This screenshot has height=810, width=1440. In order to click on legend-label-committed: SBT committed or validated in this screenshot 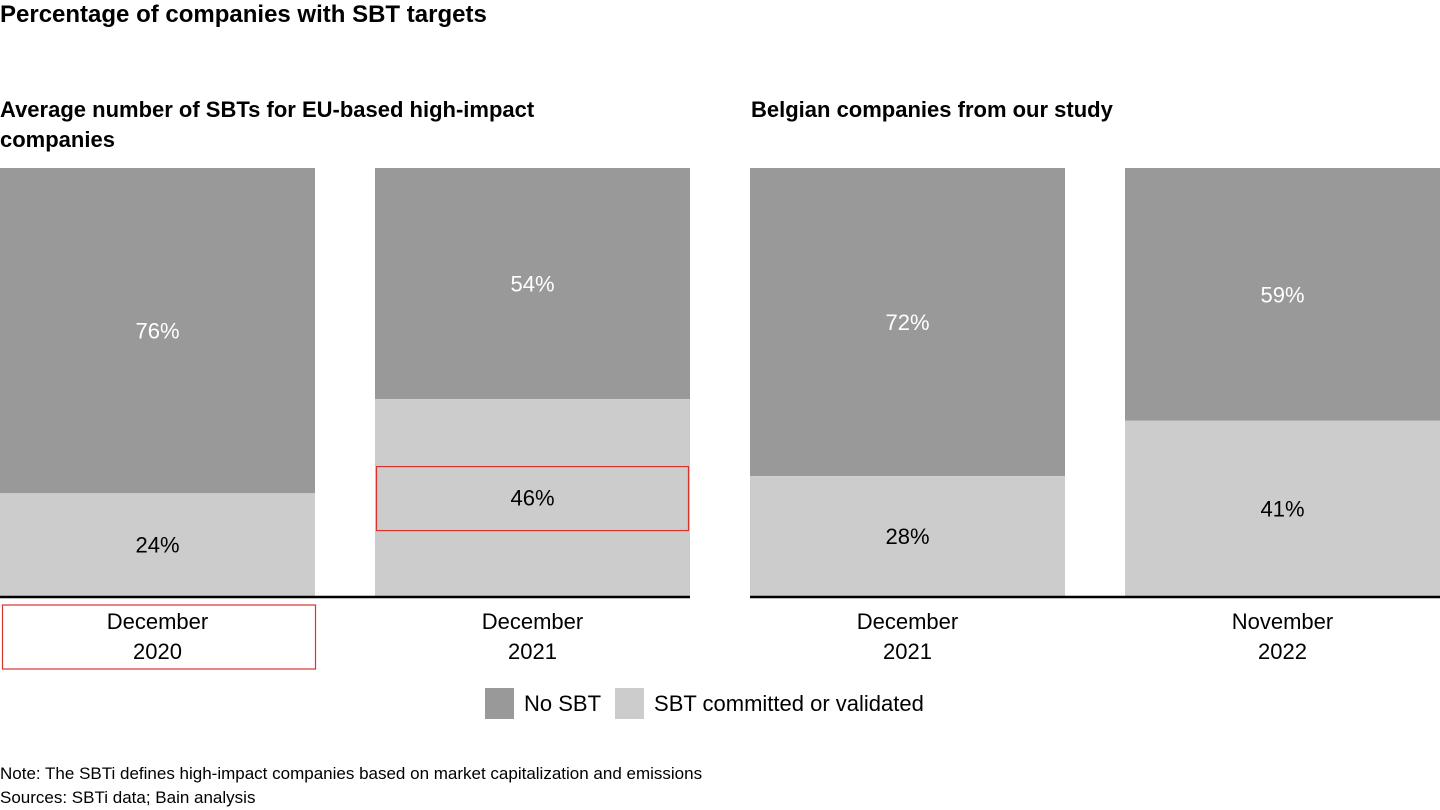, I will do `click(789, 703)`.